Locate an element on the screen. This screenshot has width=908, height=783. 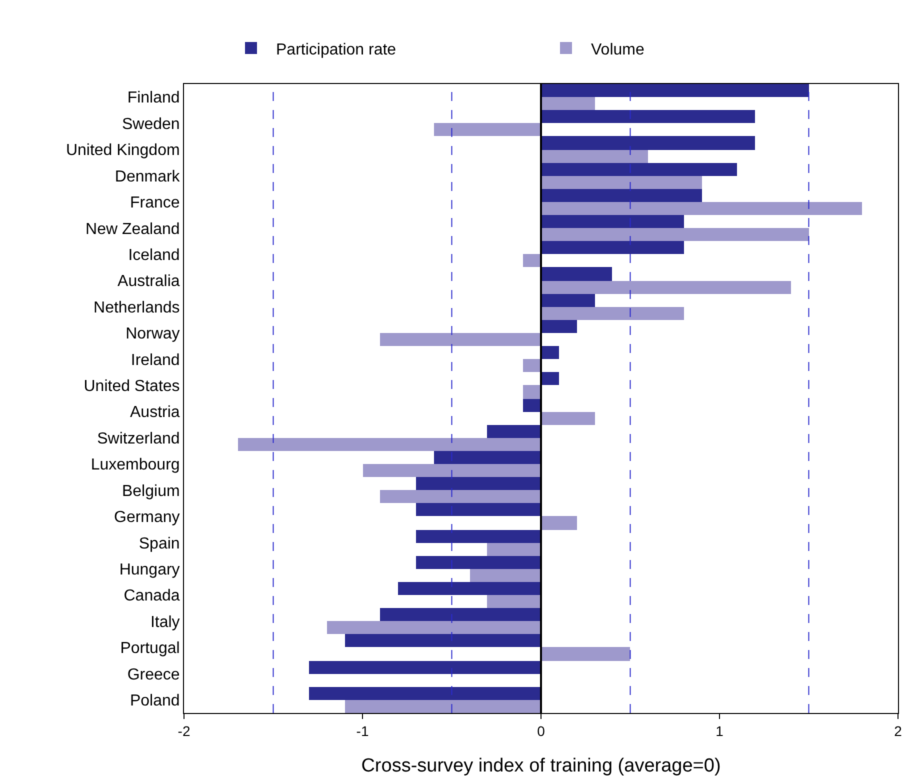
x-tick-label: 2 is located at coordinates (898, 730).